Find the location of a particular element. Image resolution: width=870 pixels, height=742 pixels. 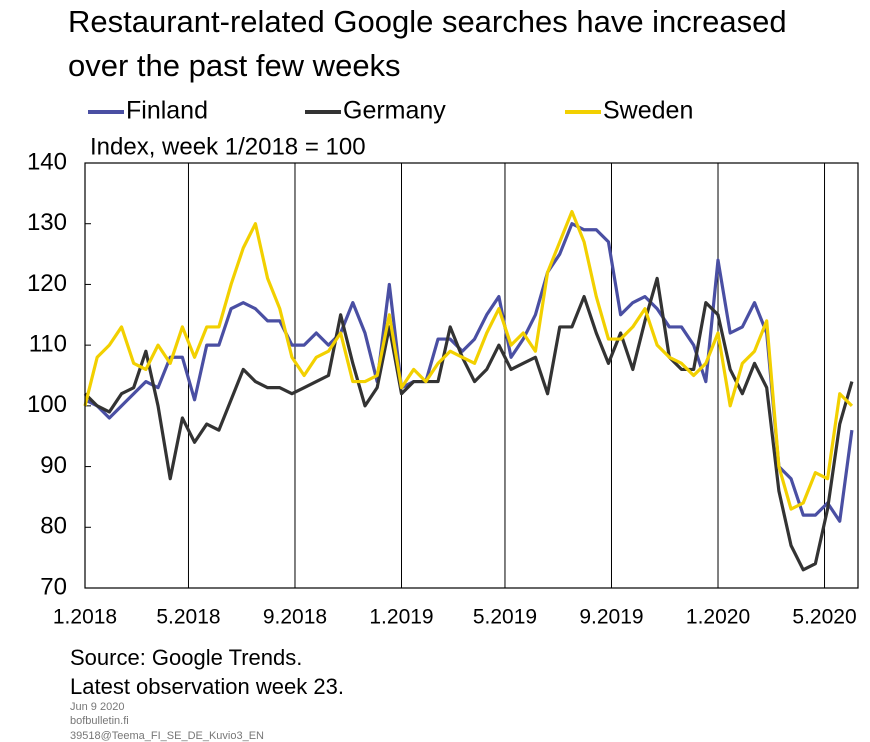

x-tick-label: 9.2018 is located at coordinates (295, 617).